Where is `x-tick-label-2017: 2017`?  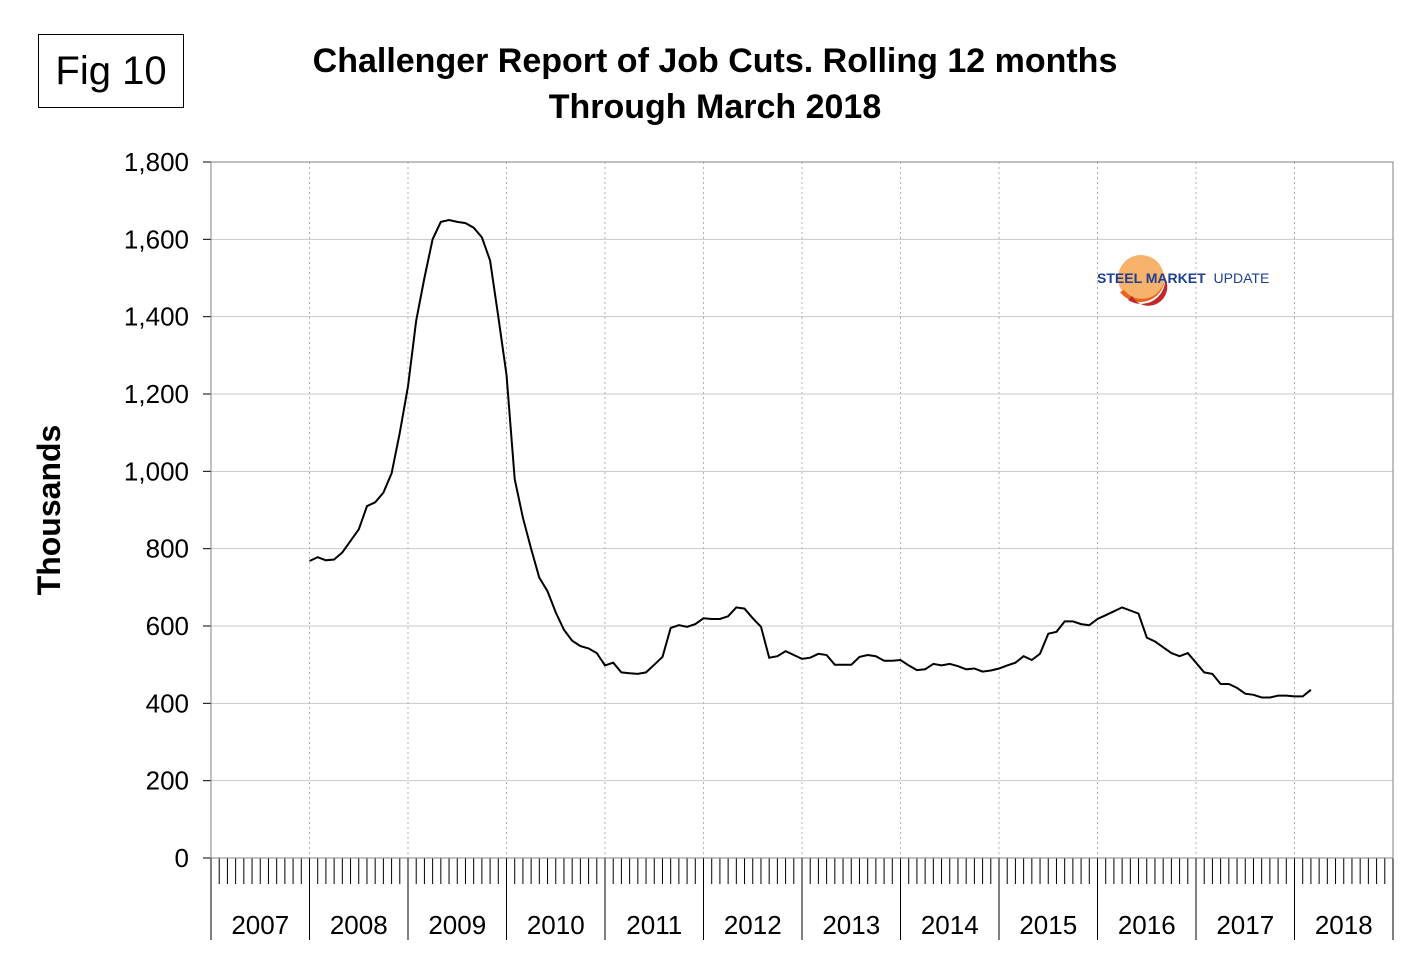 x-tick-label-2017: 2017 is located at coordinates (1245, 925).